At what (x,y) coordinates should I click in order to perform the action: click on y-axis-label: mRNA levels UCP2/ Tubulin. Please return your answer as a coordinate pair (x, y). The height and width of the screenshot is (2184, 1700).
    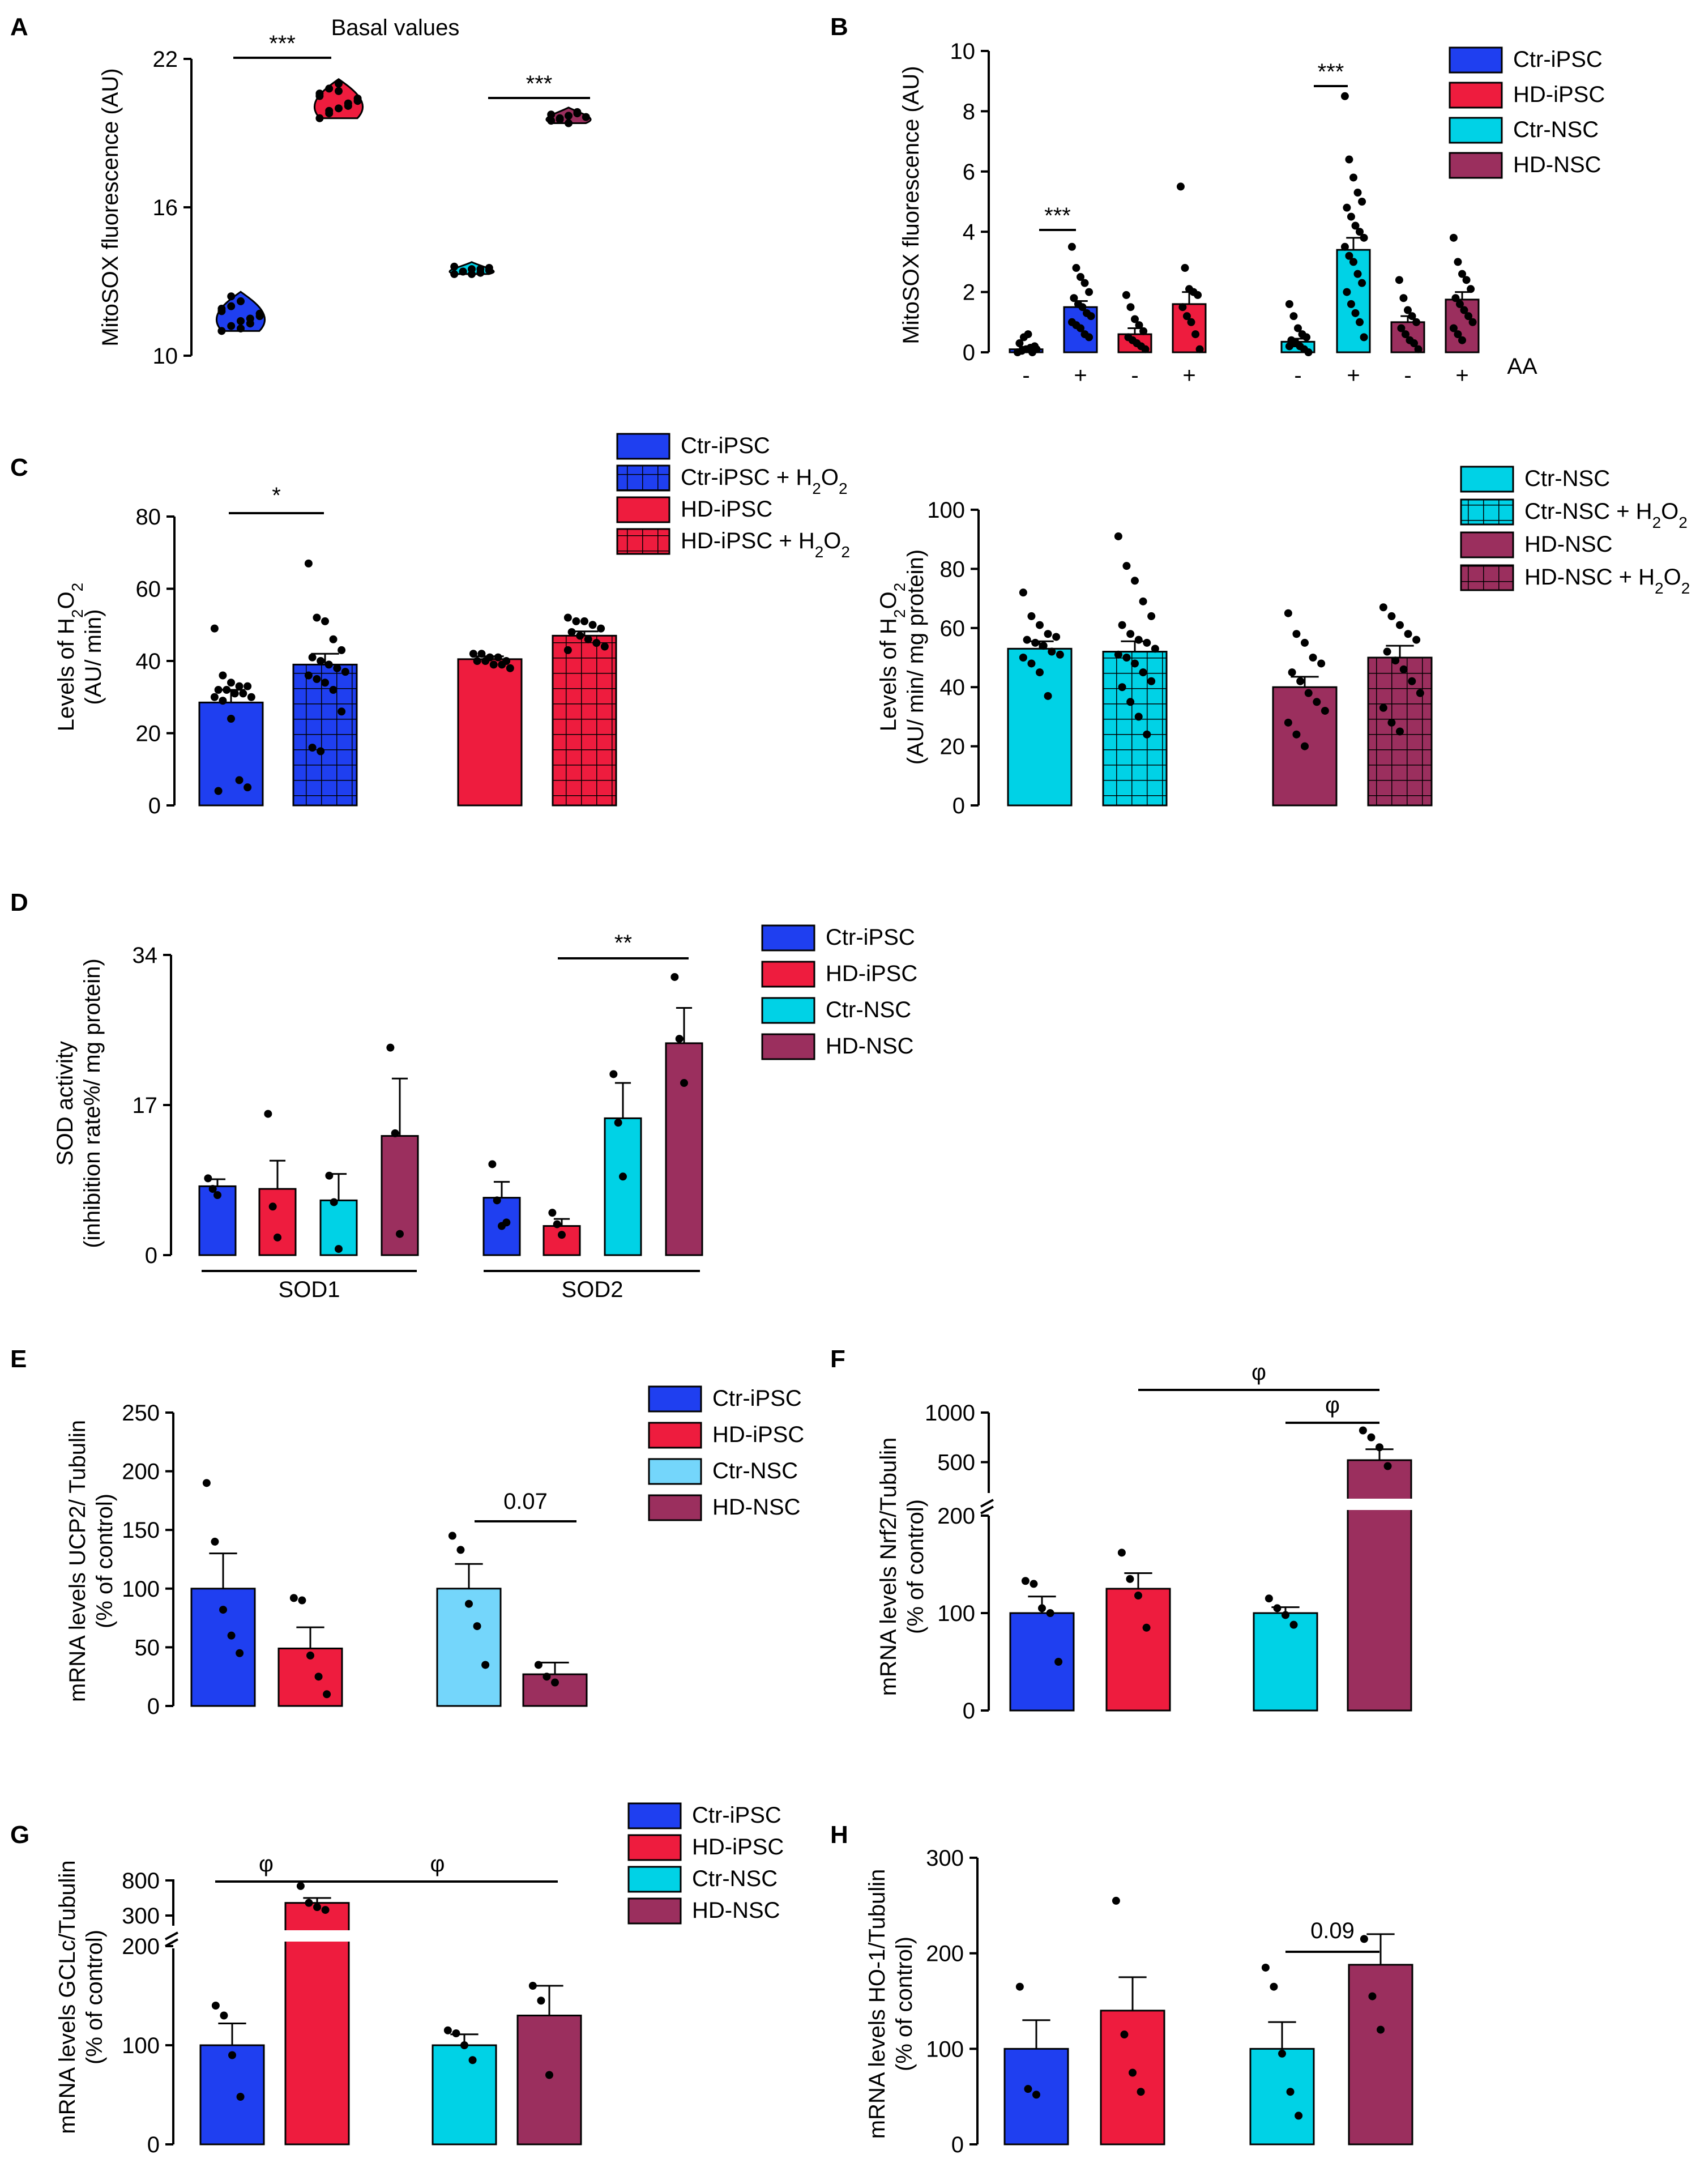
    Looking at the image, I should click on (77, 1561).